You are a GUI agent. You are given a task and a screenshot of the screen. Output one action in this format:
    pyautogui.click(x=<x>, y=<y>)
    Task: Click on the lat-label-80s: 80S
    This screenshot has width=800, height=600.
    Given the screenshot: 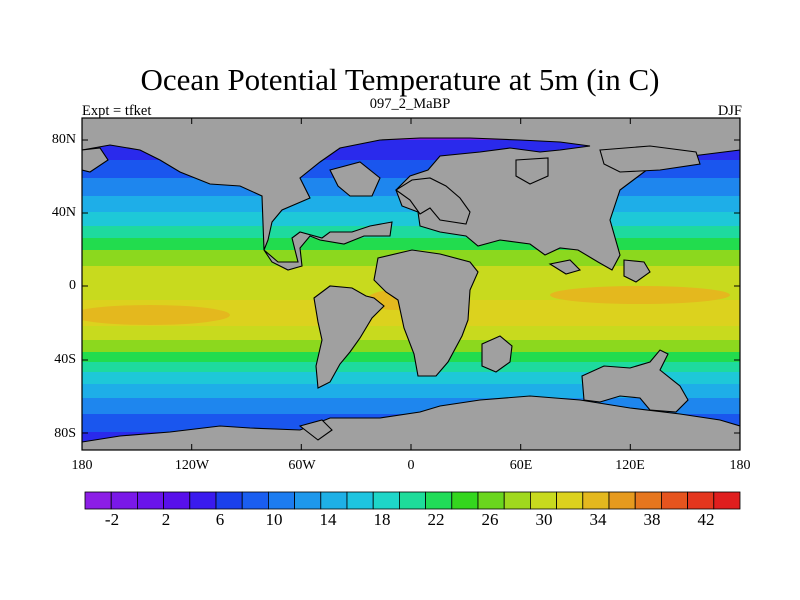 What is the action you would take?
    pyautogui.click(x=65, y=433)
    